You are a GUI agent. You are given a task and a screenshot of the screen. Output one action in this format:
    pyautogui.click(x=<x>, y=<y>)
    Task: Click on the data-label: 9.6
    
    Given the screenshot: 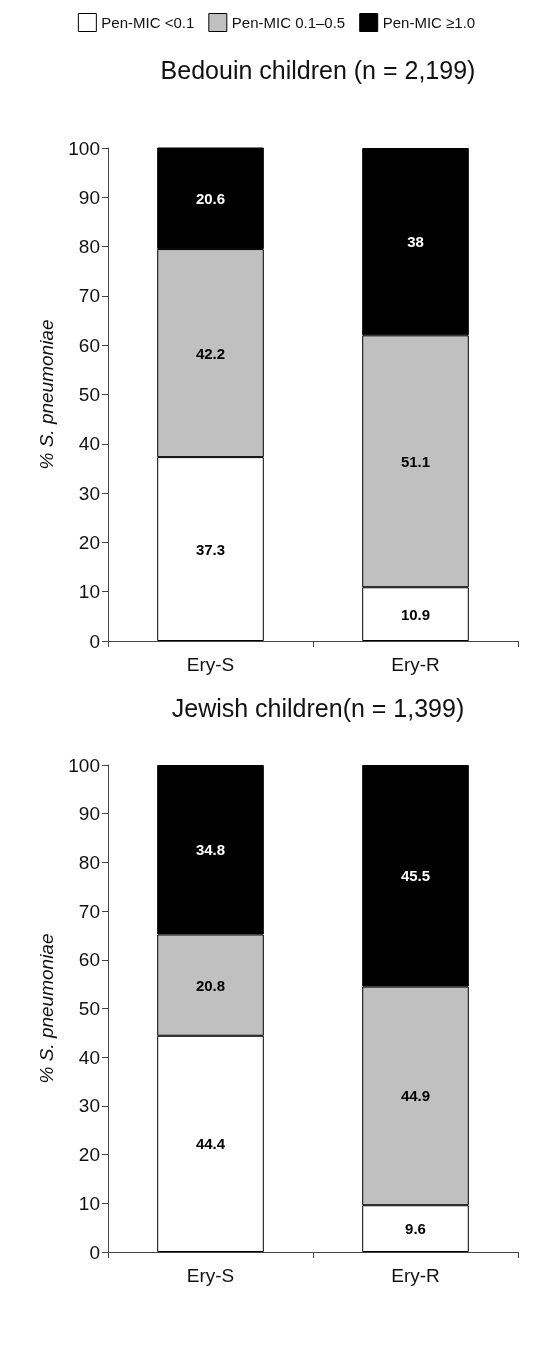 What is the action you would take?
    pyautogui.click(x=415, y=1229)
    